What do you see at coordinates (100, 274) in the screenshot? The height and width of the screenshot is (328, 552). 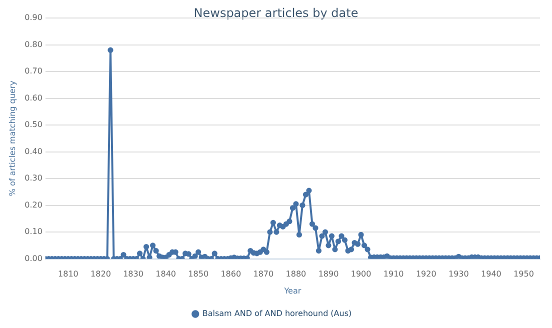 I see `x-tick-label: 1820` at bounding box center [100, 274].